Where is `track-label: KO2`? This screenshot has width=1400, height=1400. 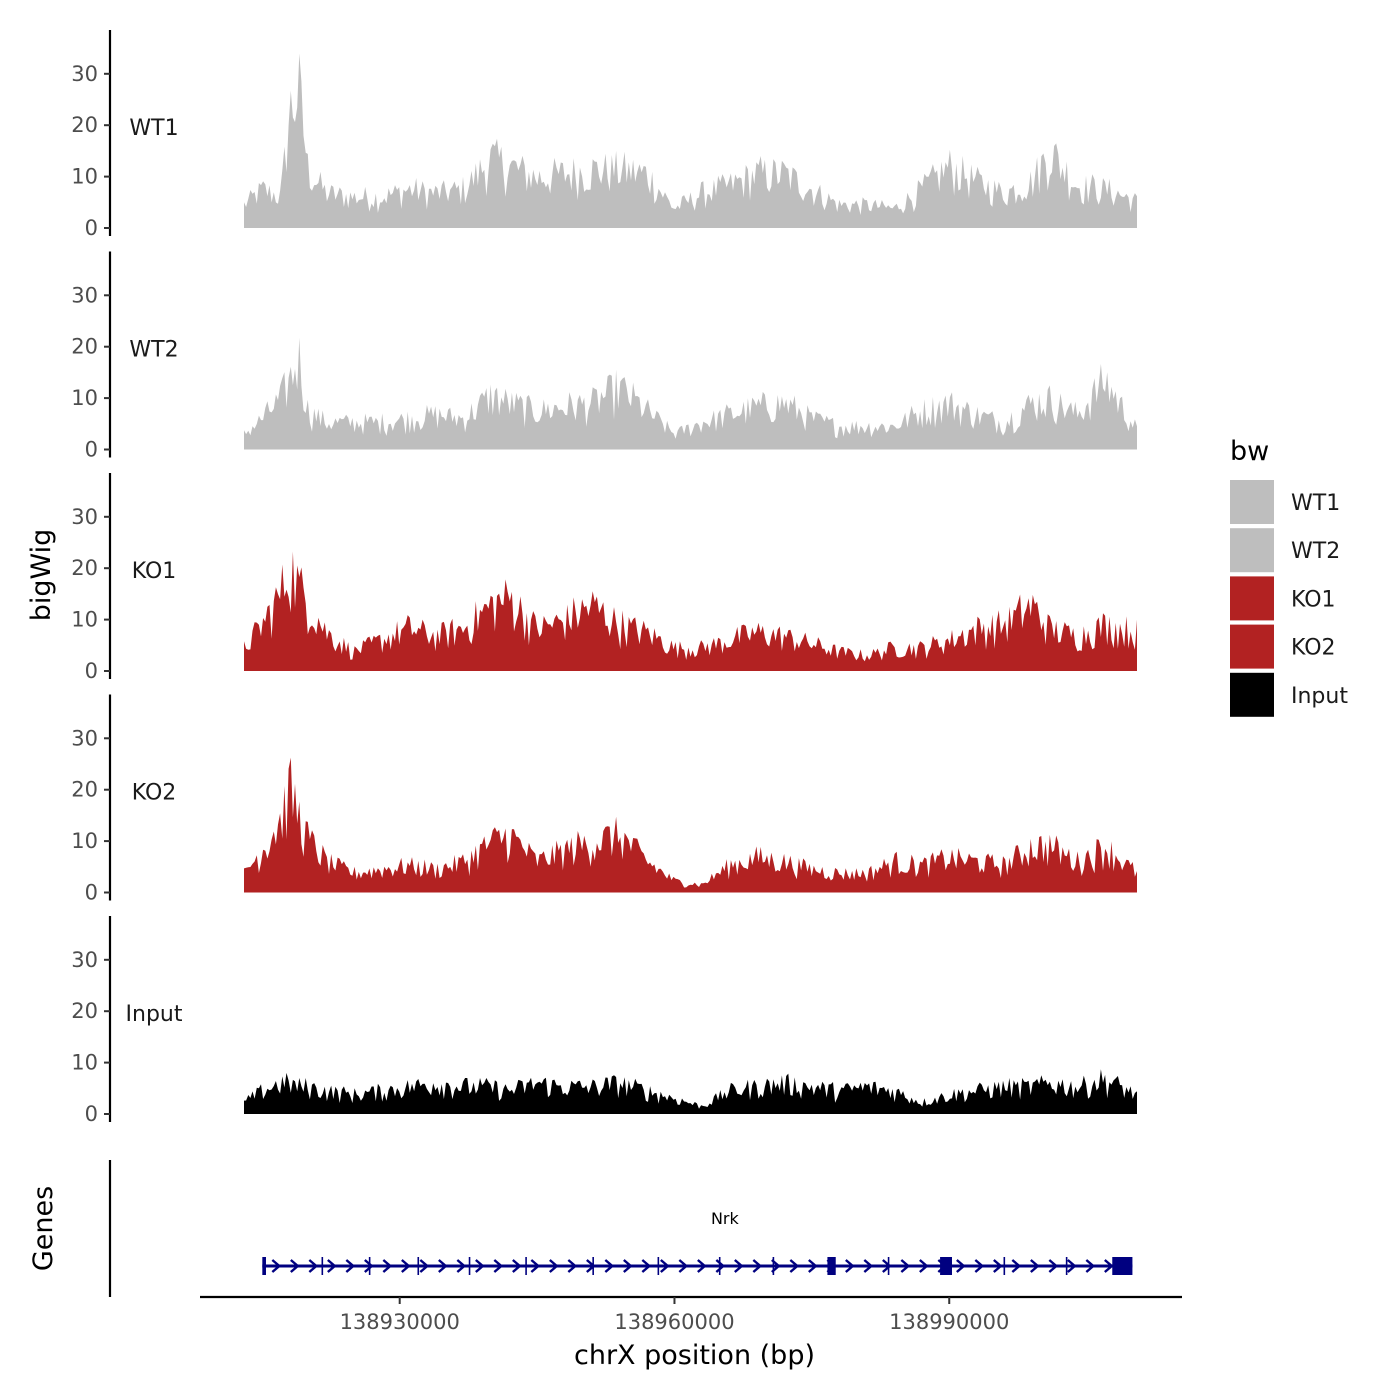
track-label: KO2 is located at coordinates (154, 793).